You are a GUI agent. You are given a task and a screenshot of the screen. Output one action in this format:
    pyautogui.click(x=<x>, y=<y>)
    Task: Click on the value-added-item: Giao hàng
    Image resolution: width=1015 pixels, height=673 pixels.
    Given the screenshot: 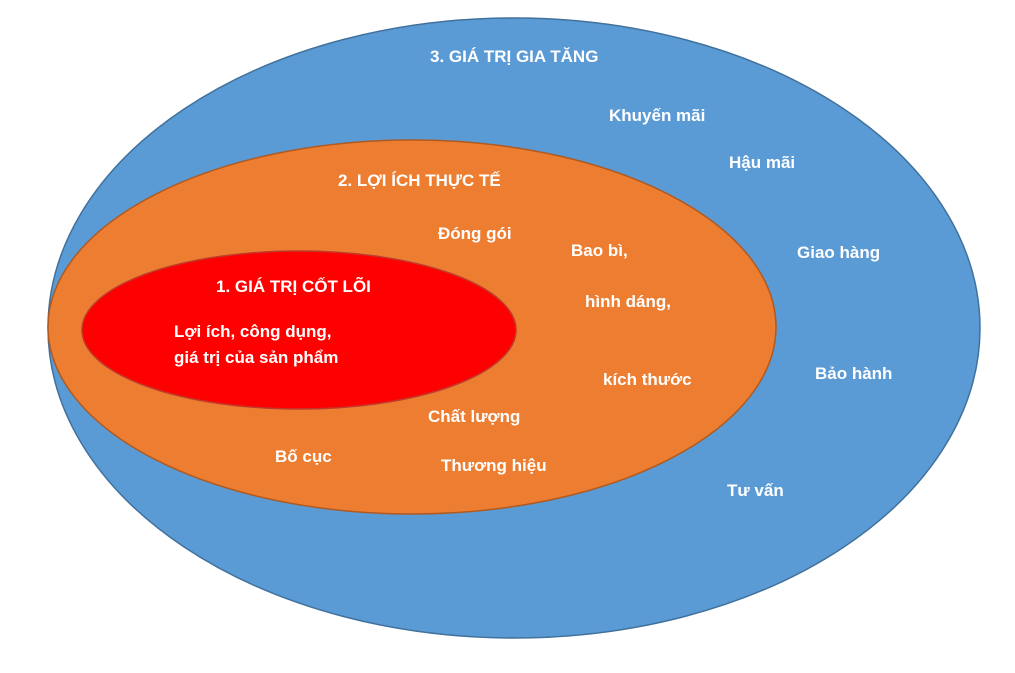 What is the action you would take?
    pyautogui.click(x=838, y=252)
    